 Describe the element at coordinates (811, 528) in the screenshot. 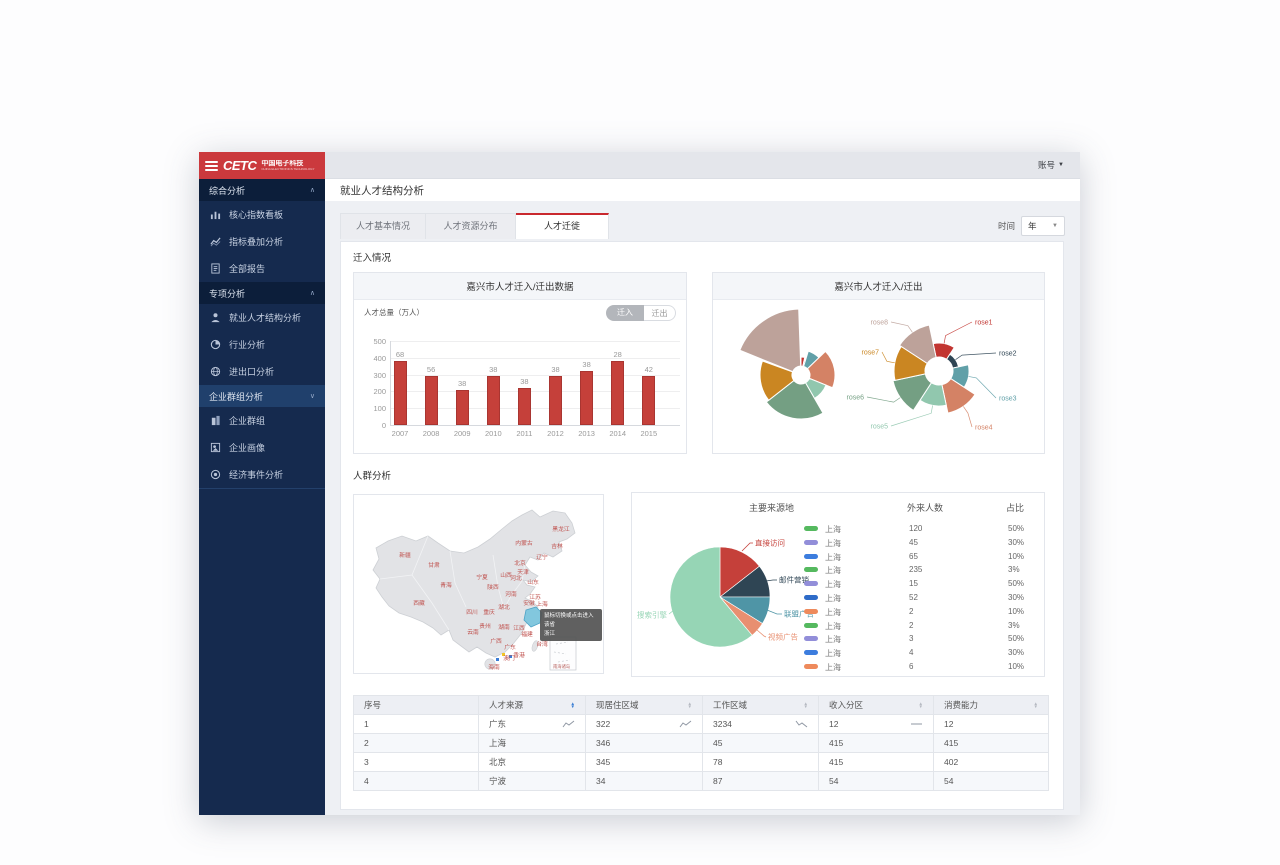

I see `legend-marker` at that location.